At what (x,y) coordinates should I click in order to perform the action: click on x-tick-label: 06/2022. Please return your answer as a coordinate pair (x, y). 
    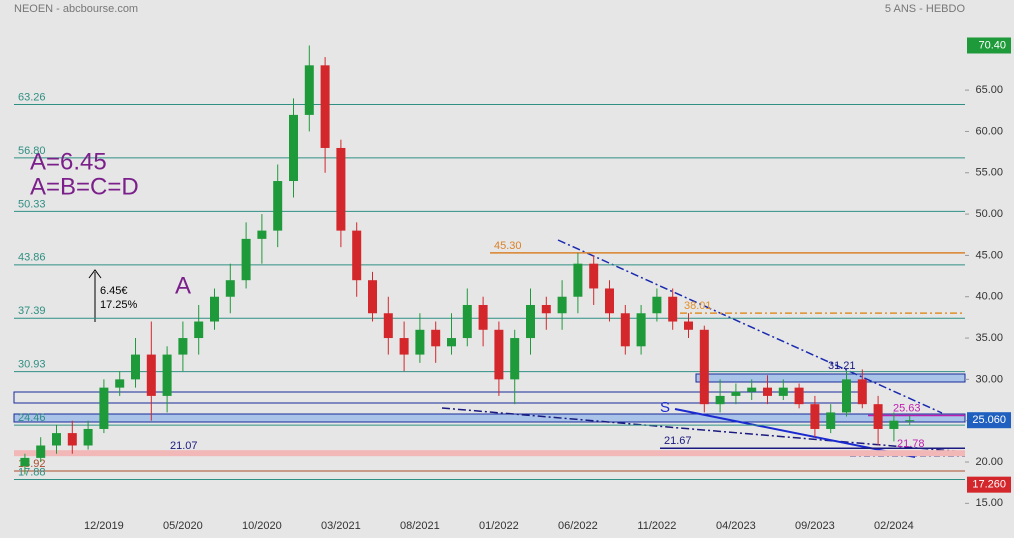
    Looking at the image, I should click on (578, 526).